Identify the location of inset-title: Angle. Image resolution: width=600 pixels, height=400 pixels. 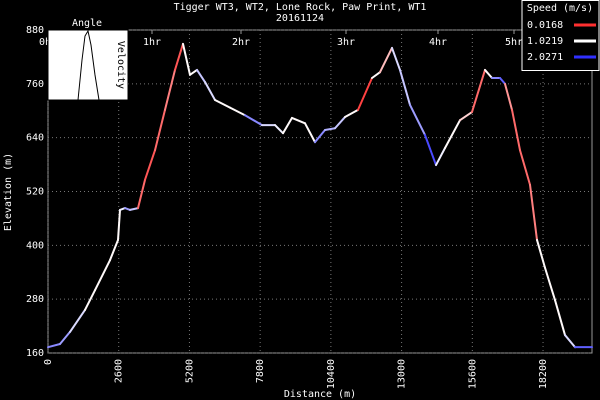
(87, 23).